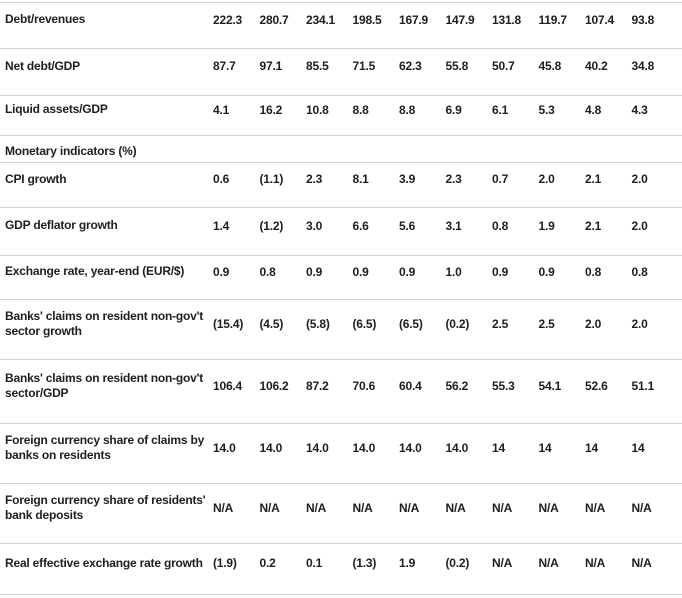  I want to click on table-cell: 3.1, so click(453, 225).